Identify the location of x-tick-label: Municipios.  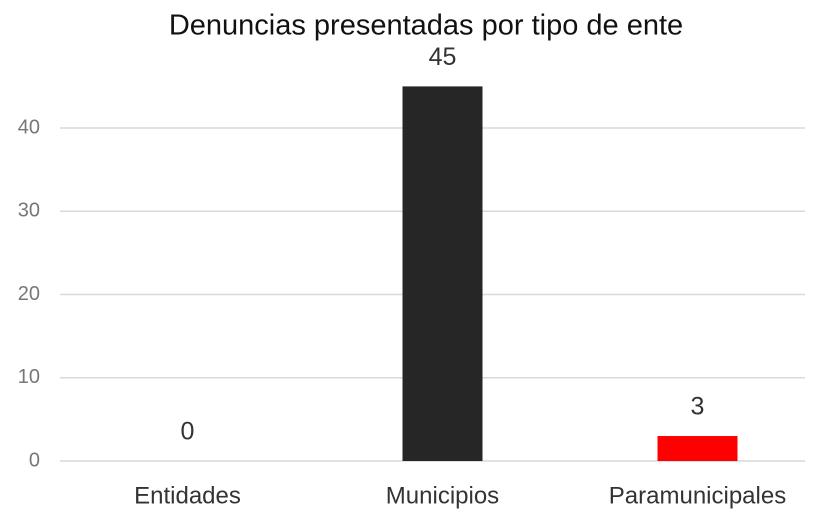
(442, 495).